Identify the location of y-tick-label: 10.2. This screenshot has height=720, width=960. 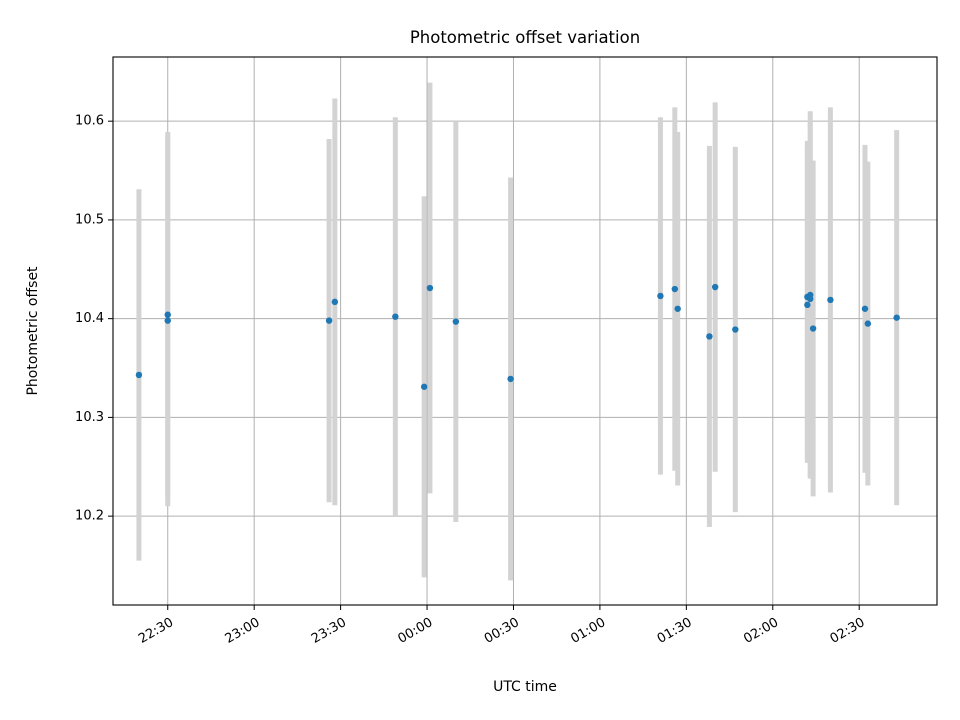
(89, 516).